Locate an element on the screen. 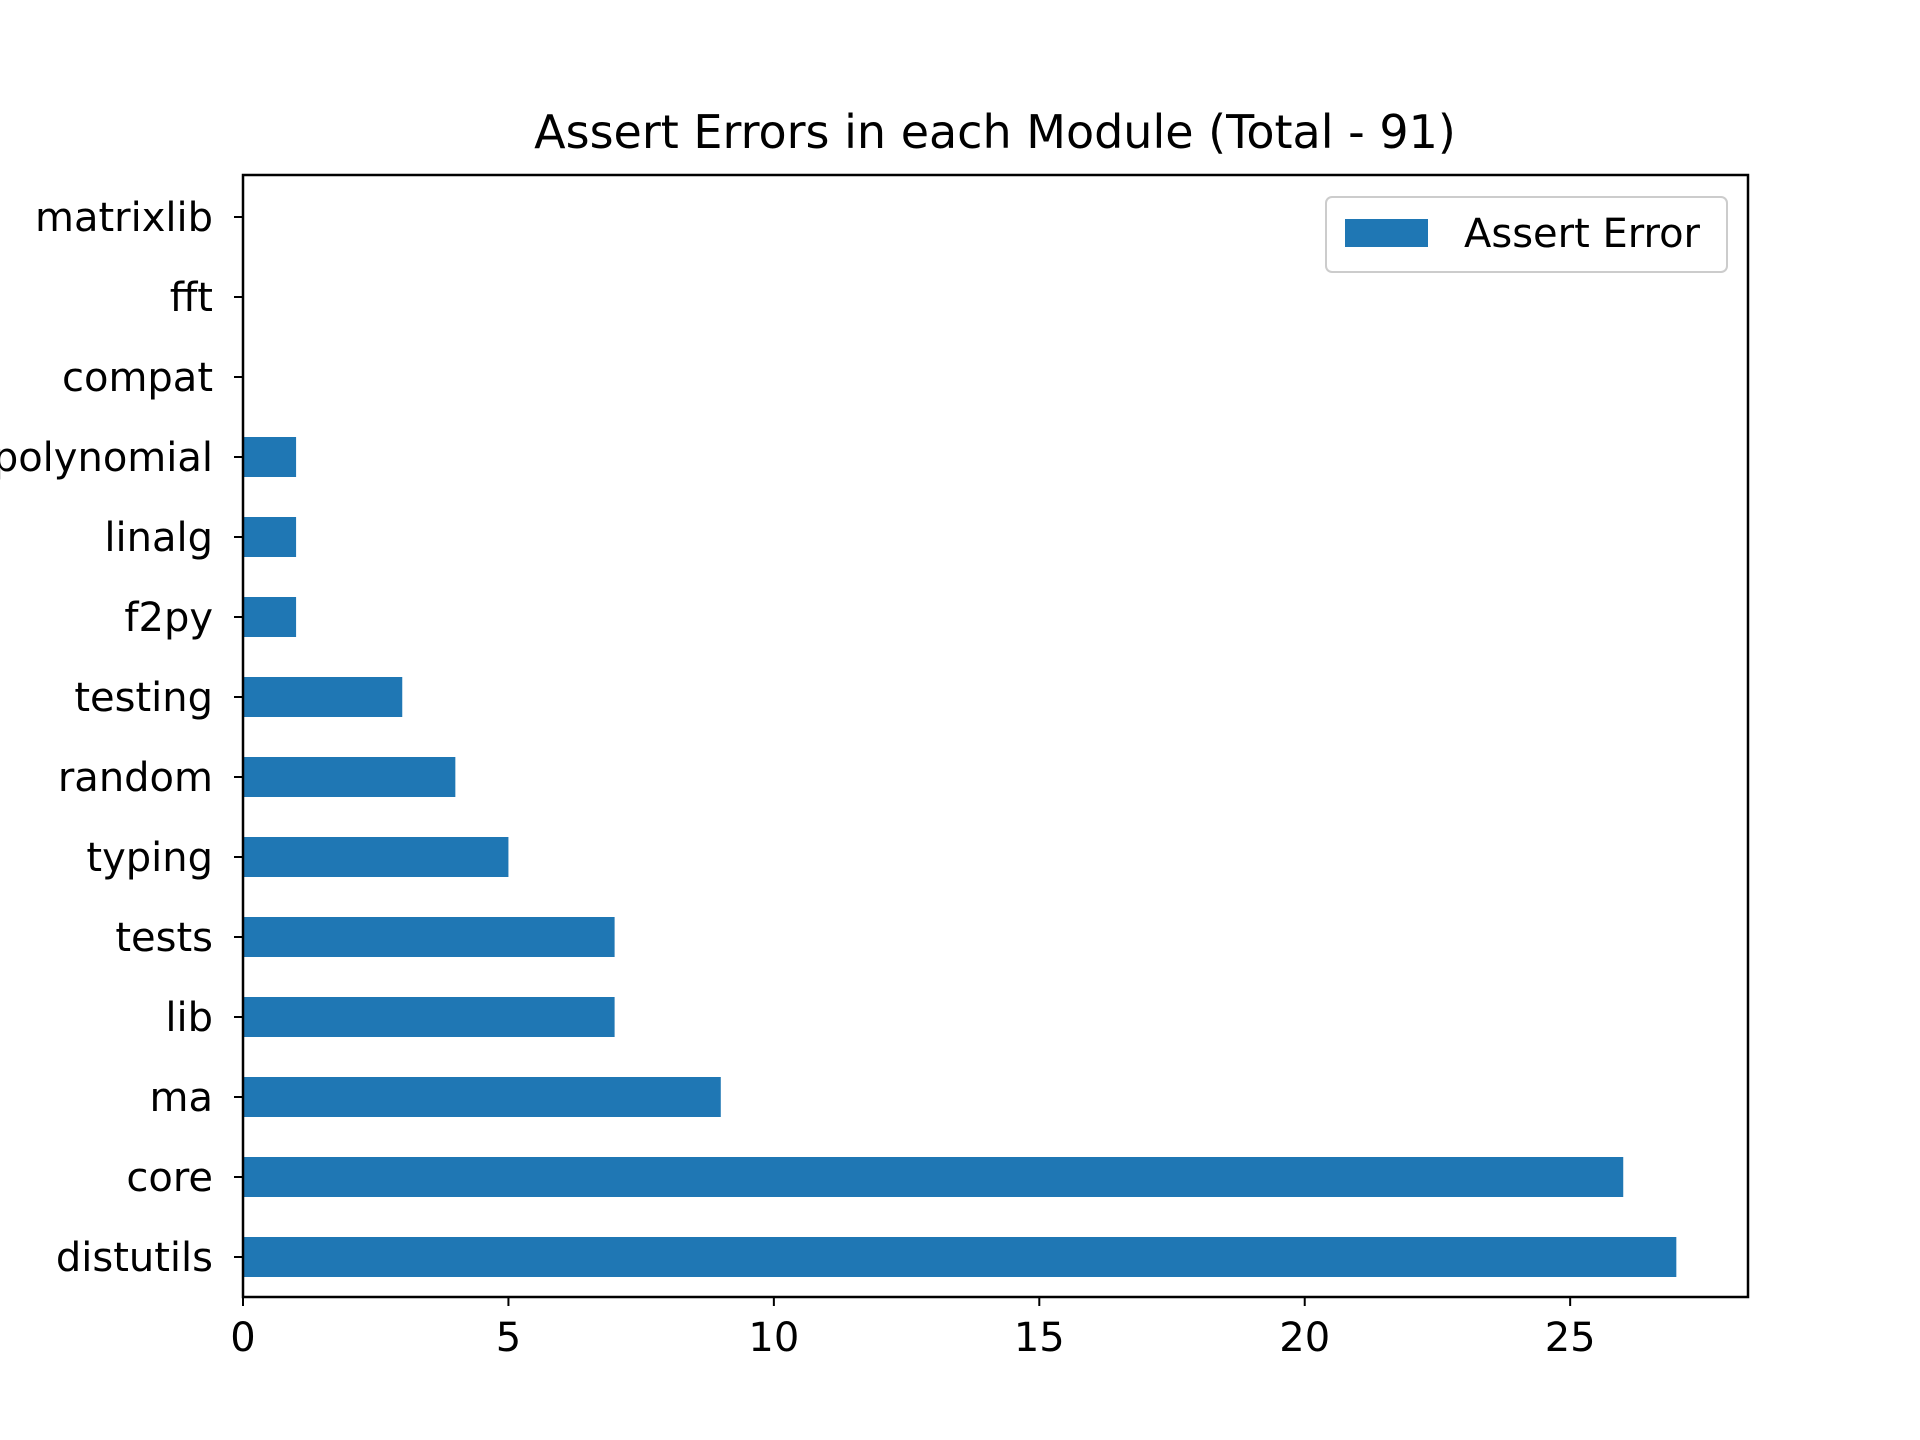  bar-tests is located at coordinates (429, 937).